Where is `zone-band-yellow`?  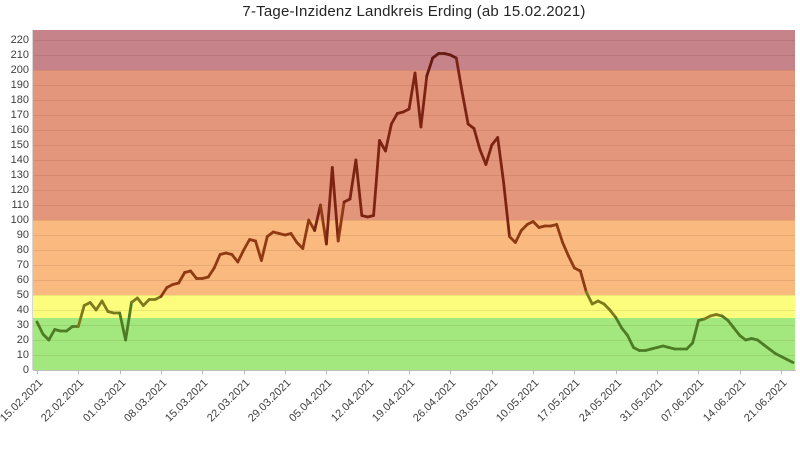
zone-band-yellow is located at coordinates (414, 306).